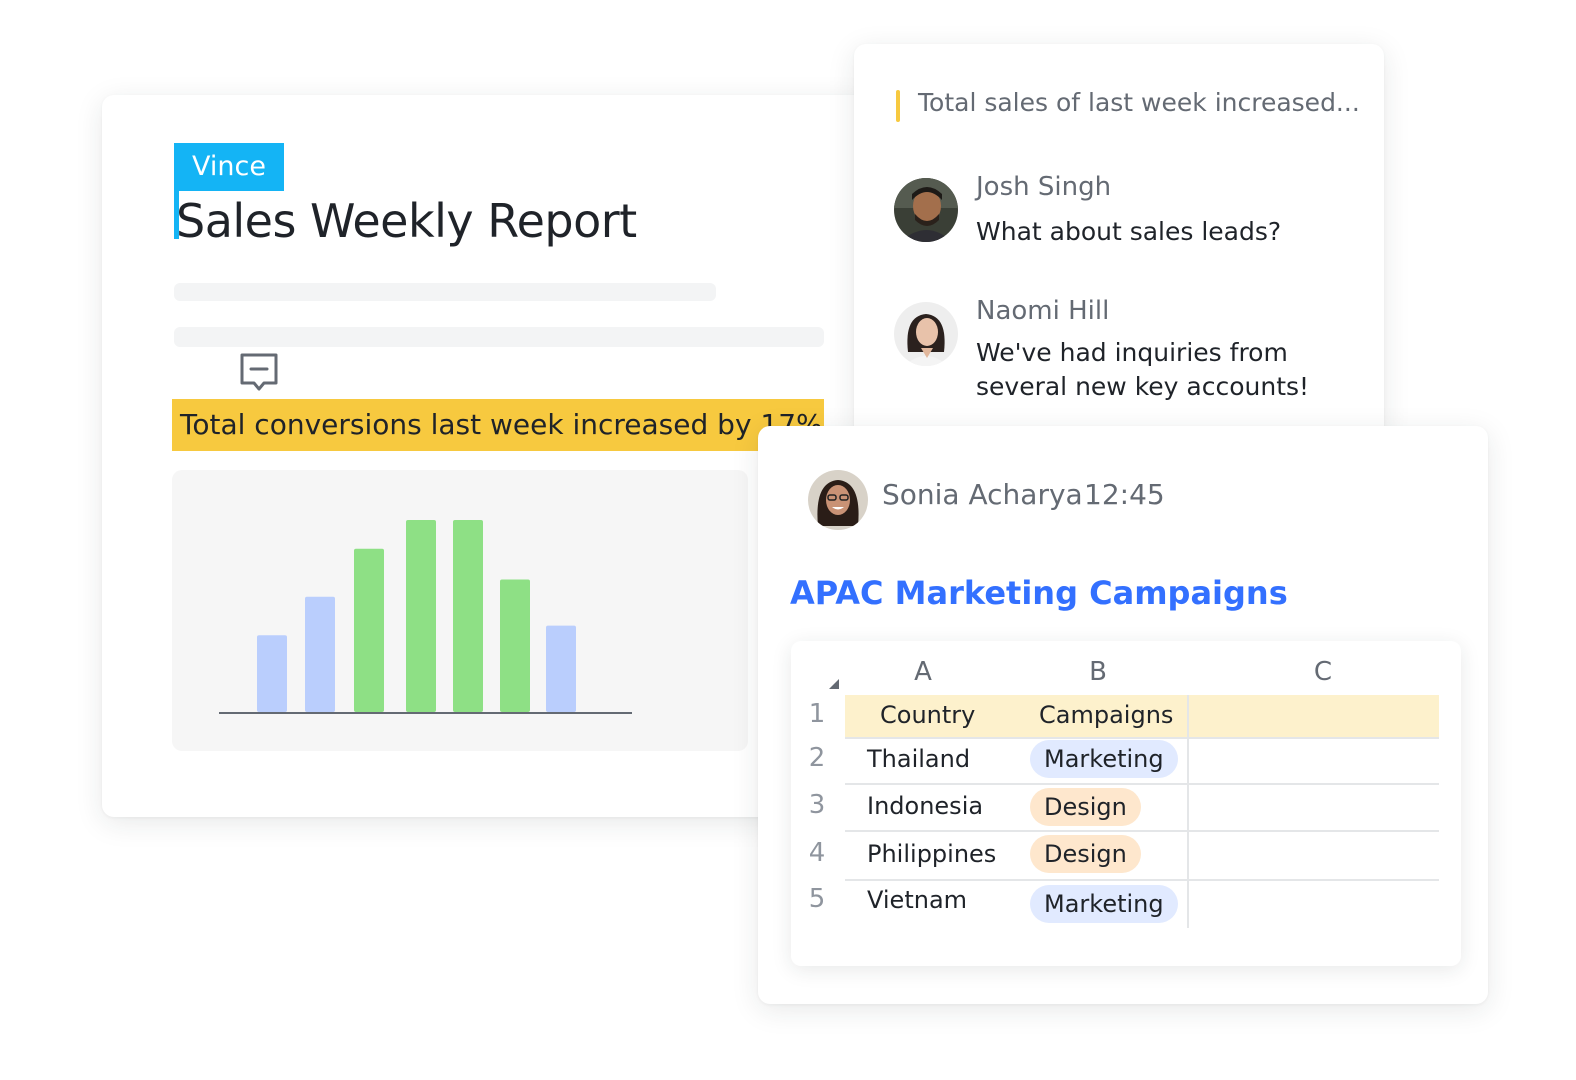 The image size is (1576, 1080). I want to click on quote-marker, so click(898, 106).